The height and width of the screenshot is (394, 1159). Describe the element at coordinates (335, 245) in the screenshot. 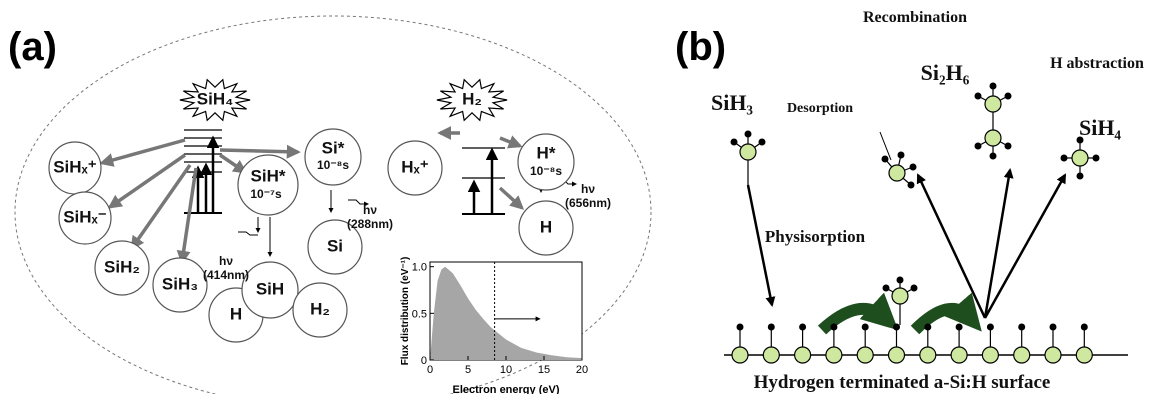

I see `species-label: Si` at that location.